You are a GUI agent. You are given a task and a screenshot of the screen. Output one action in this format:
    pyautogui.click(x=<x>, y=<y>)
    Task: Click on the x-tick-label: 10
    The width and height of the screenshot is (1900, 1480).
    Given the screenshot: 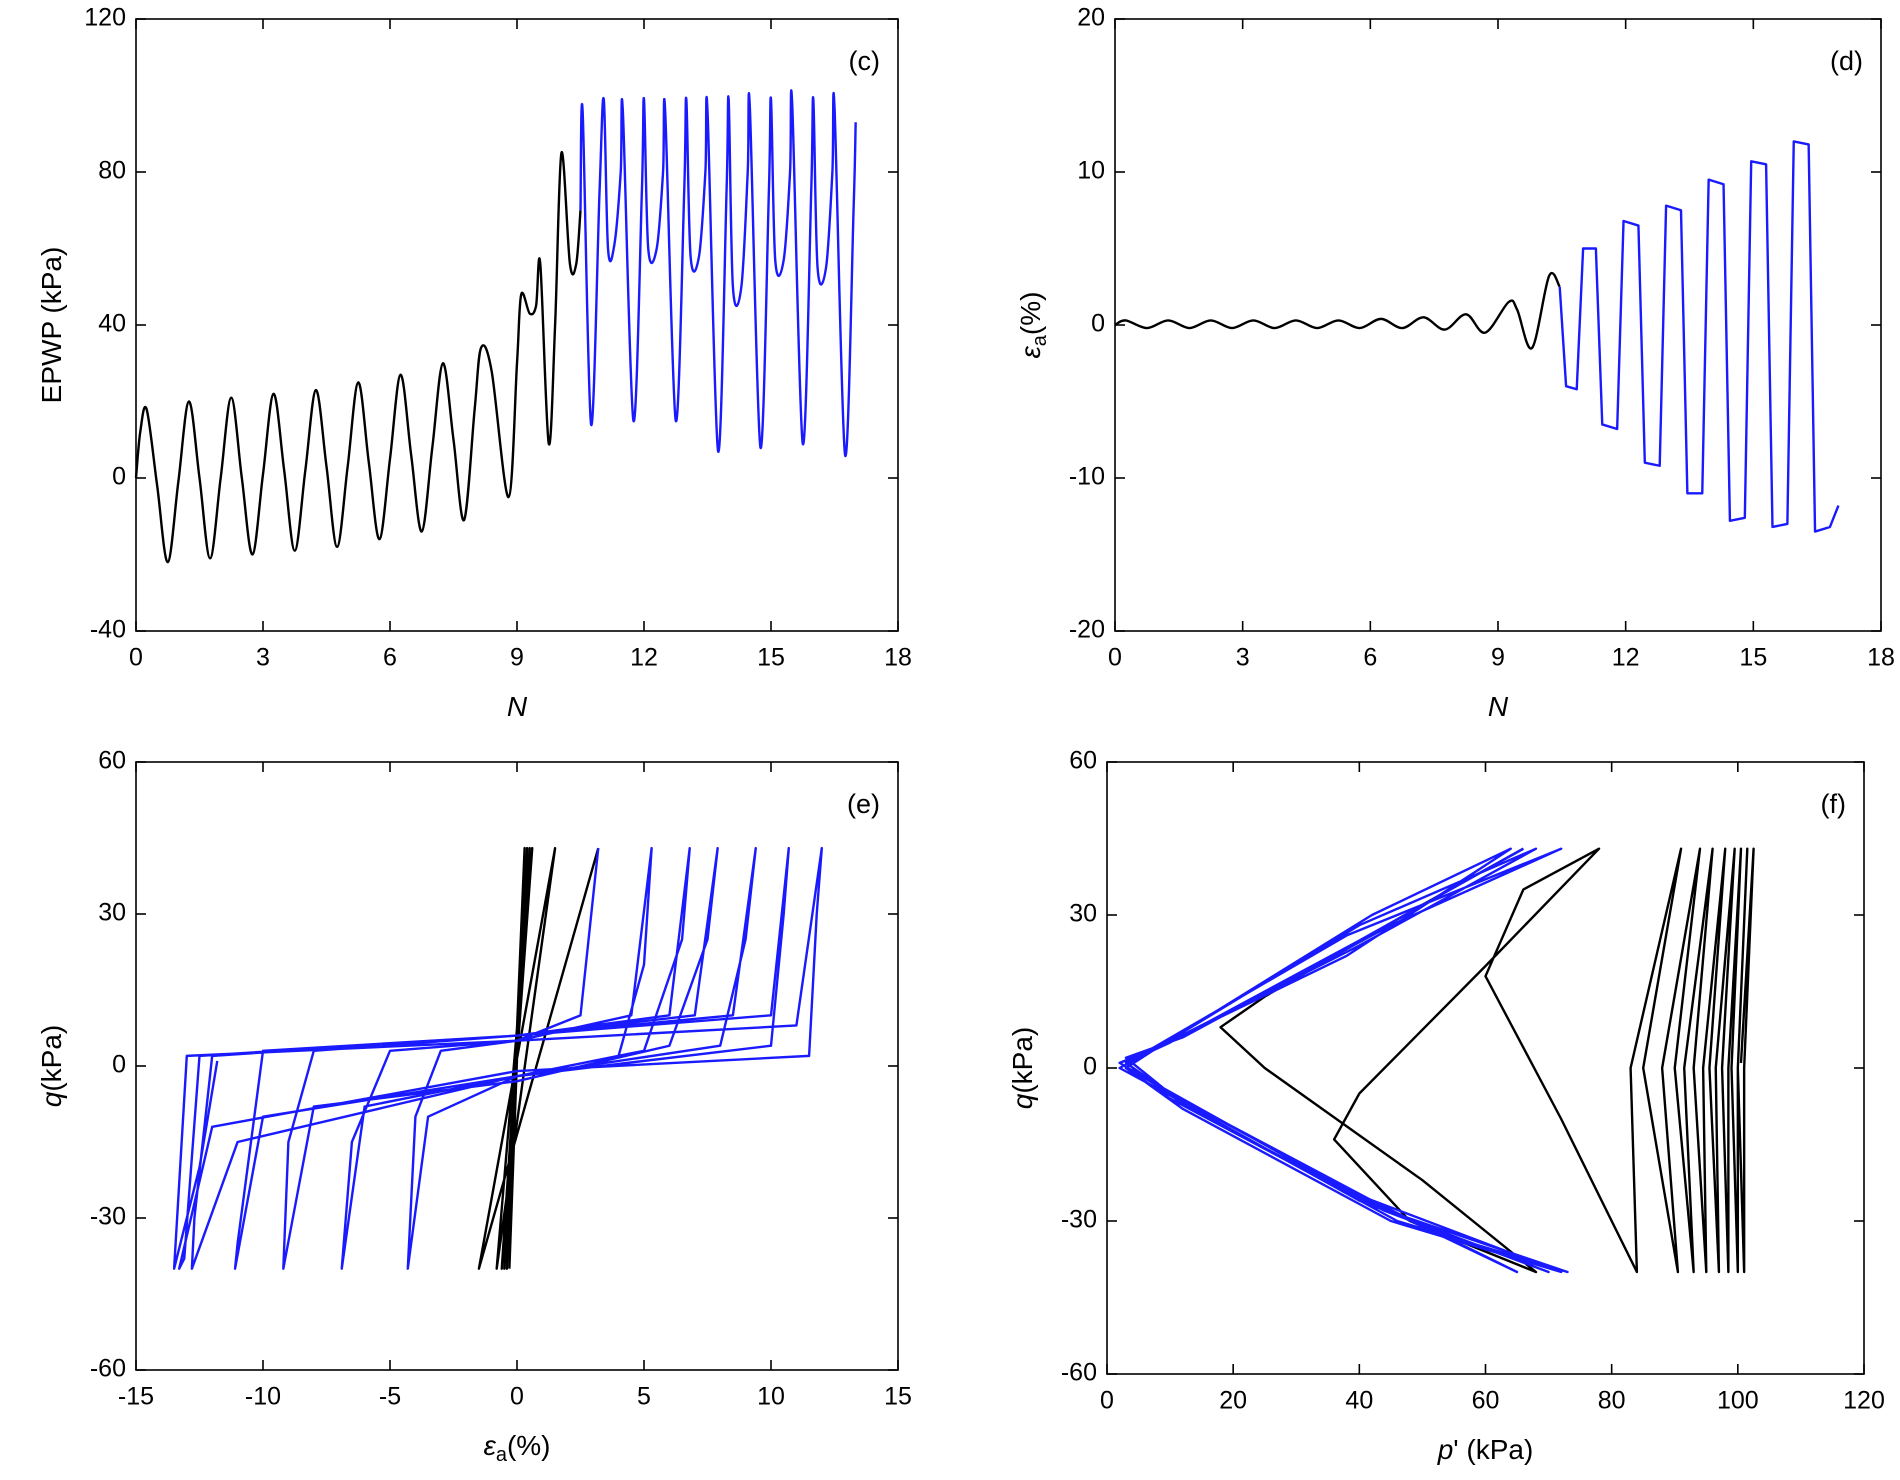 What is the action you would take?
    pyautogui.click(x=771, y=1397)
    